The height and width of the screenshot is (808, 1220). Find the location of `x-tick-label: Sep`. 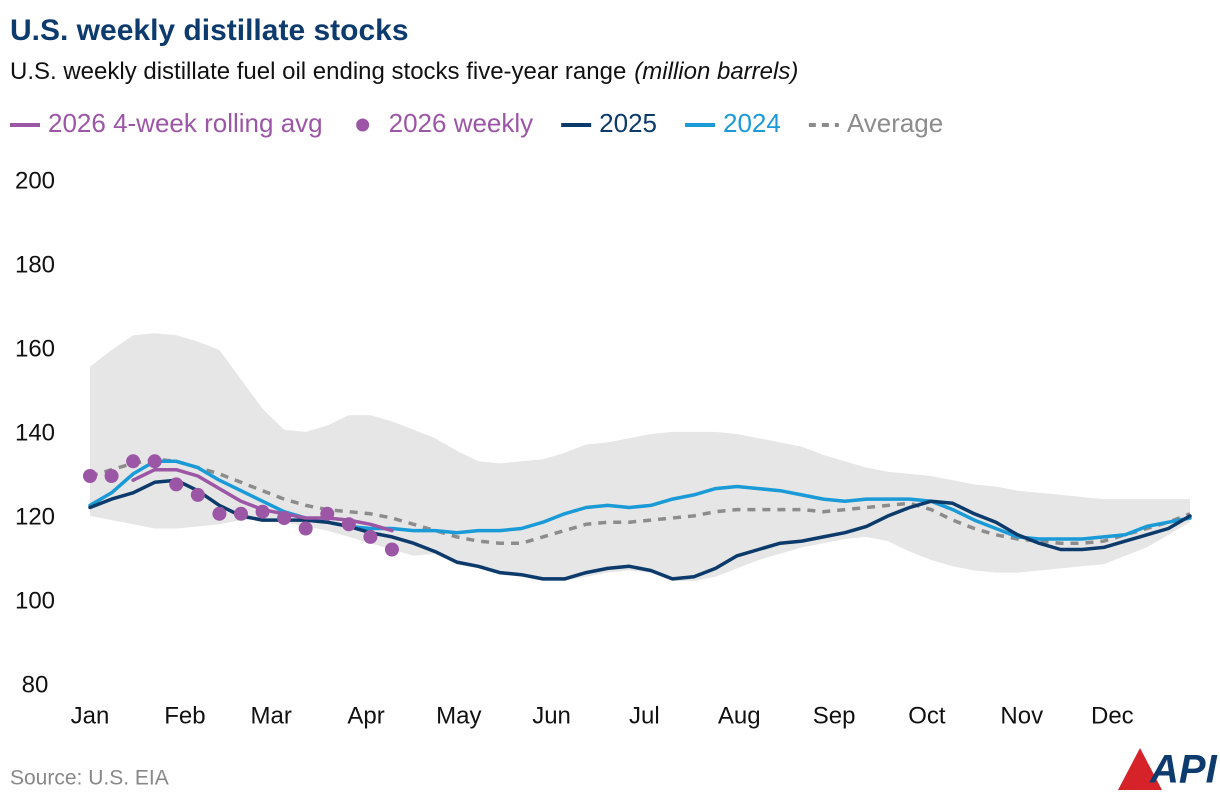

x-tick-label: Sep is located at coordinates (834, 715).